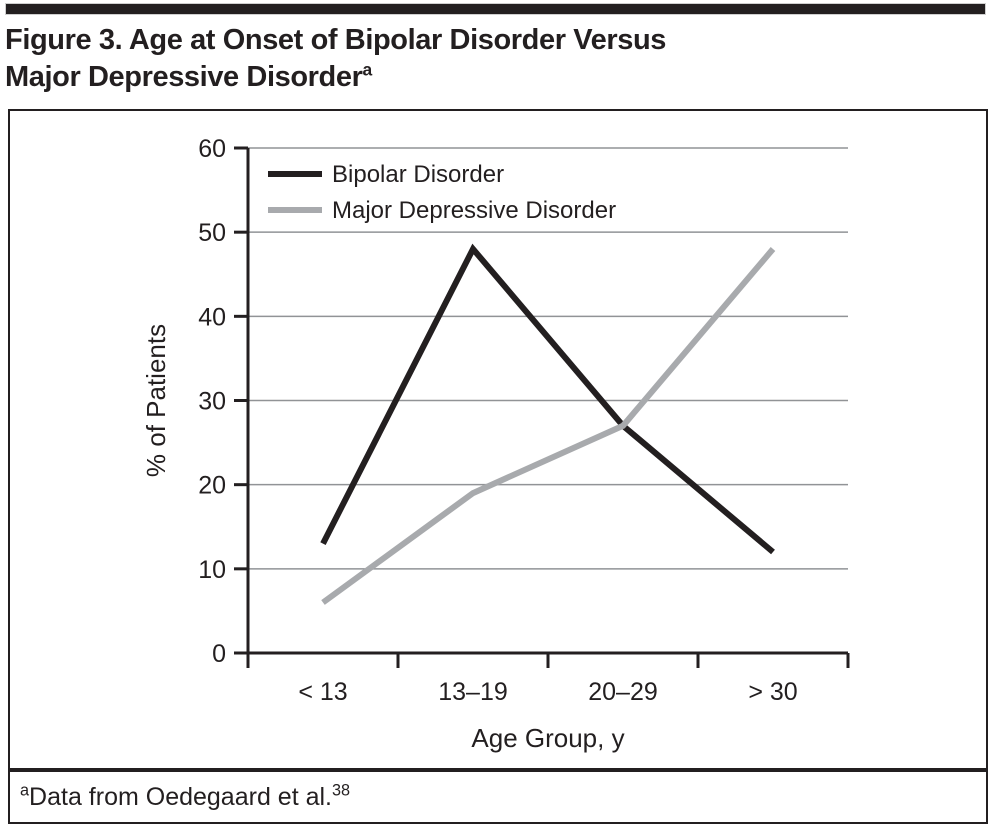 Image resolution: width=996 pixels, height=835 pixels. I want to click on y-tick-label-60: 60, so click(212, 149).